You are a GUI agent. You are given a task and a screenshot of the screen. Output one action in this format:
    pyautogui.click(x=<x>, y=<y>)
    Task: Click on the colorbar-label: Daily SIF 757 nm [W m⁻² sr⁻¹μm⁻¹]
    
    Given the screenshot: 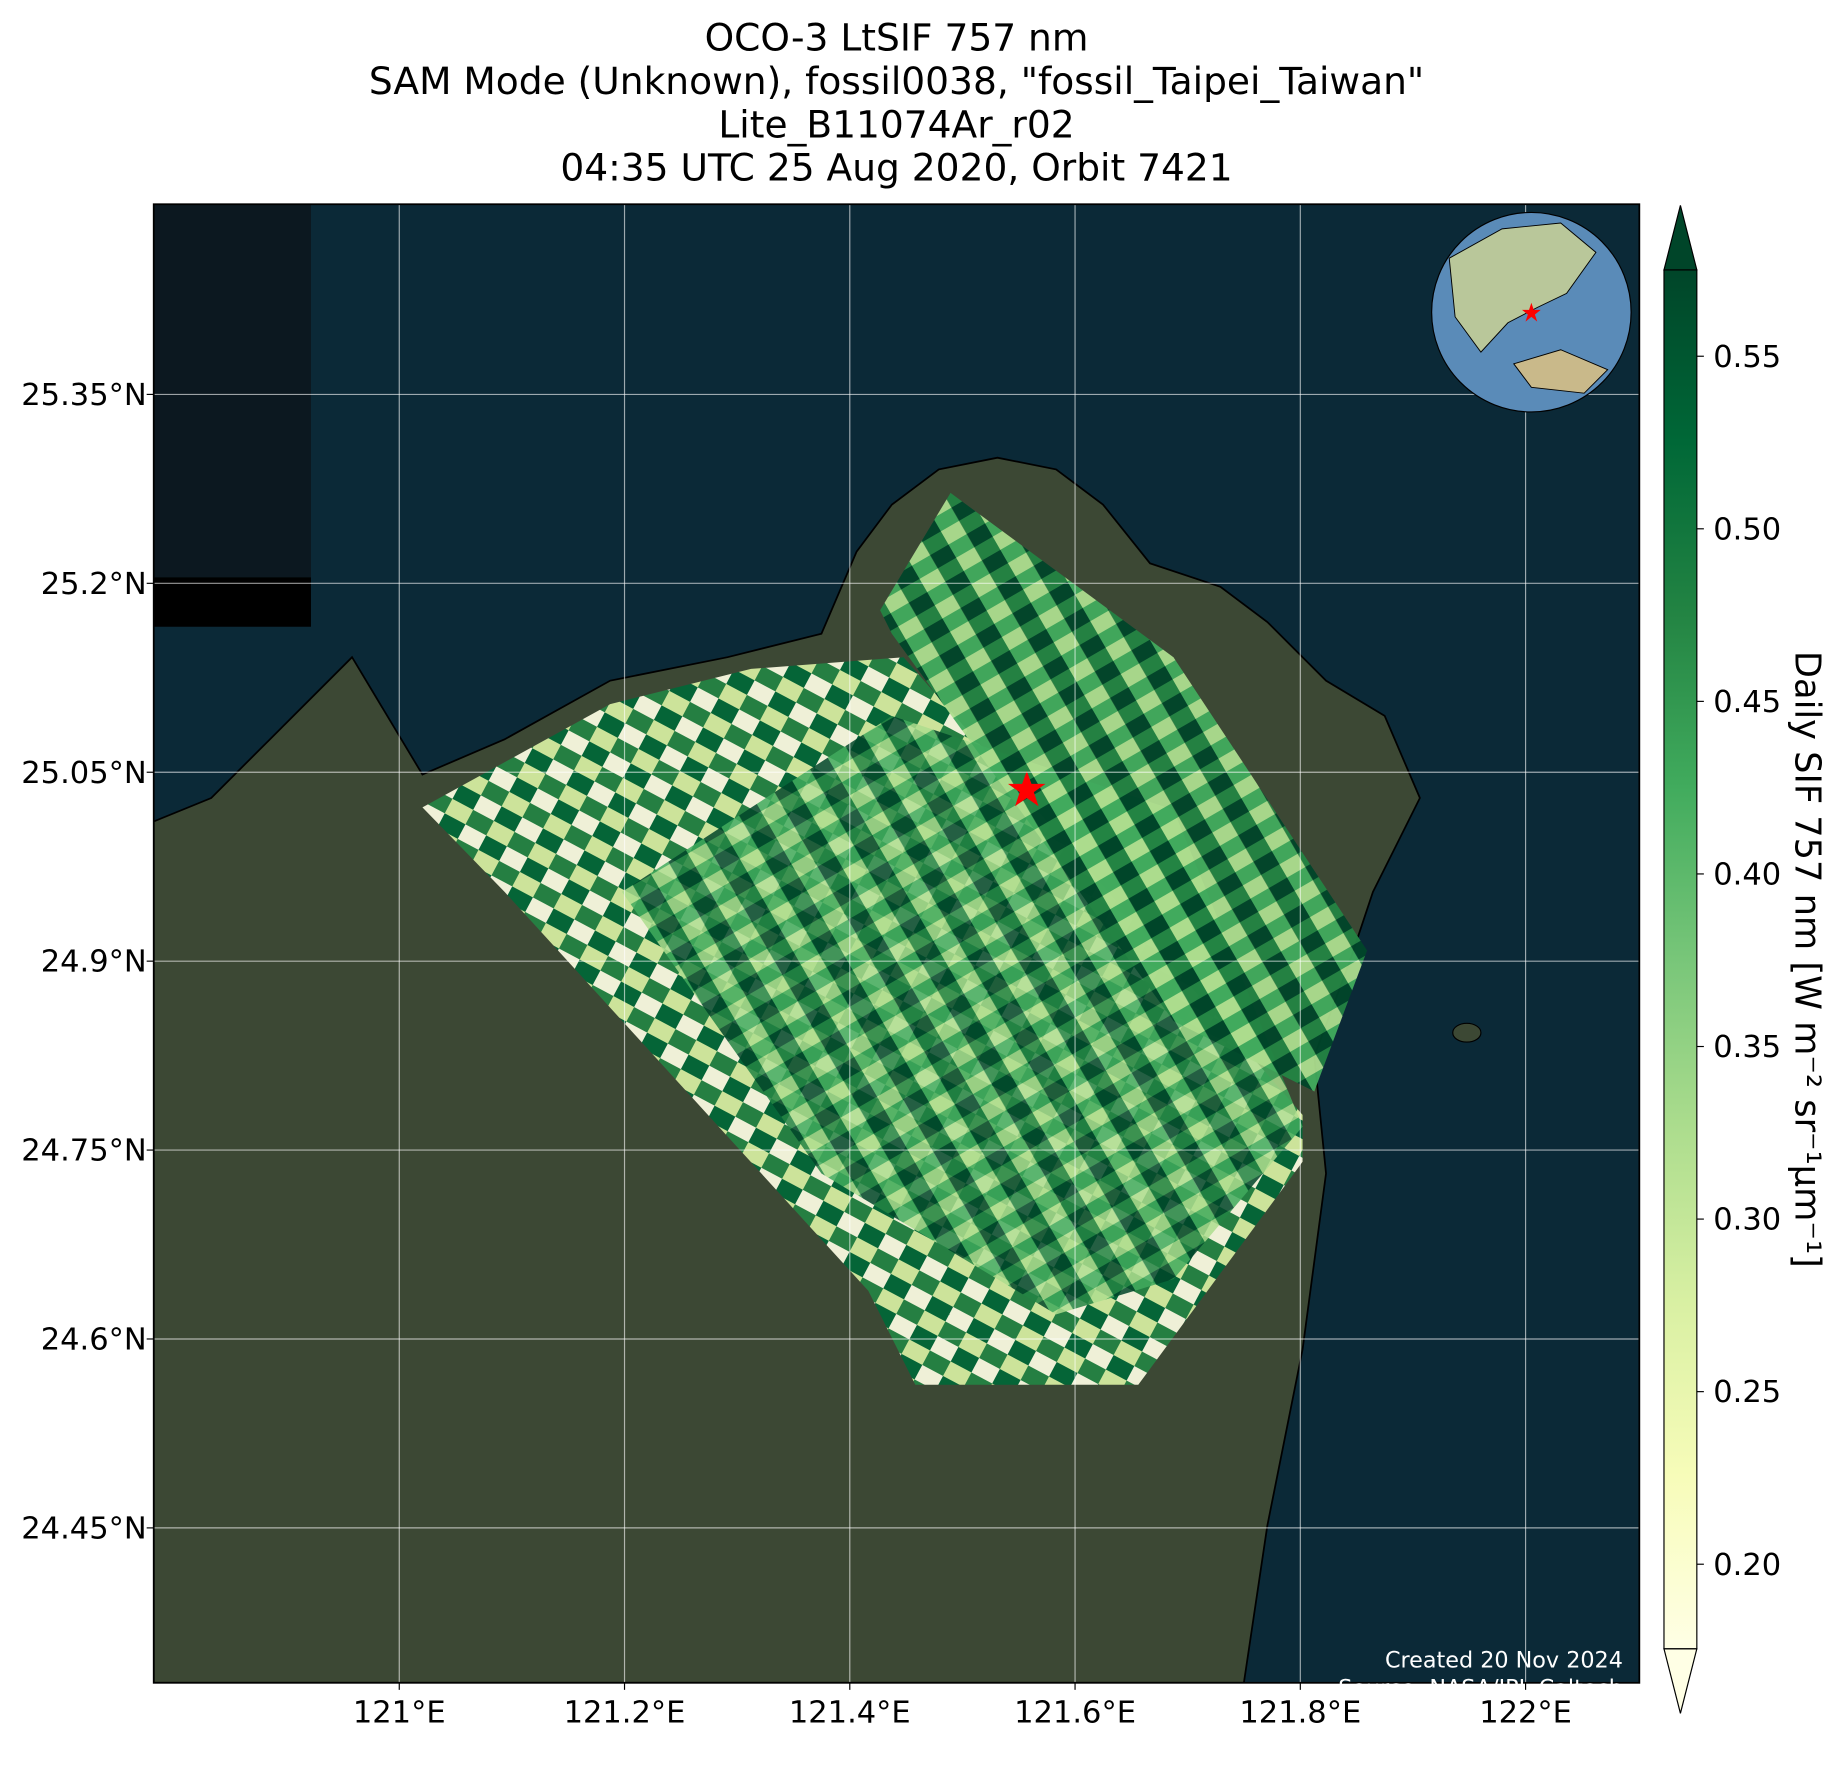 What is the action you would take?
    pyautogui.click(x=1806, y=959)
    